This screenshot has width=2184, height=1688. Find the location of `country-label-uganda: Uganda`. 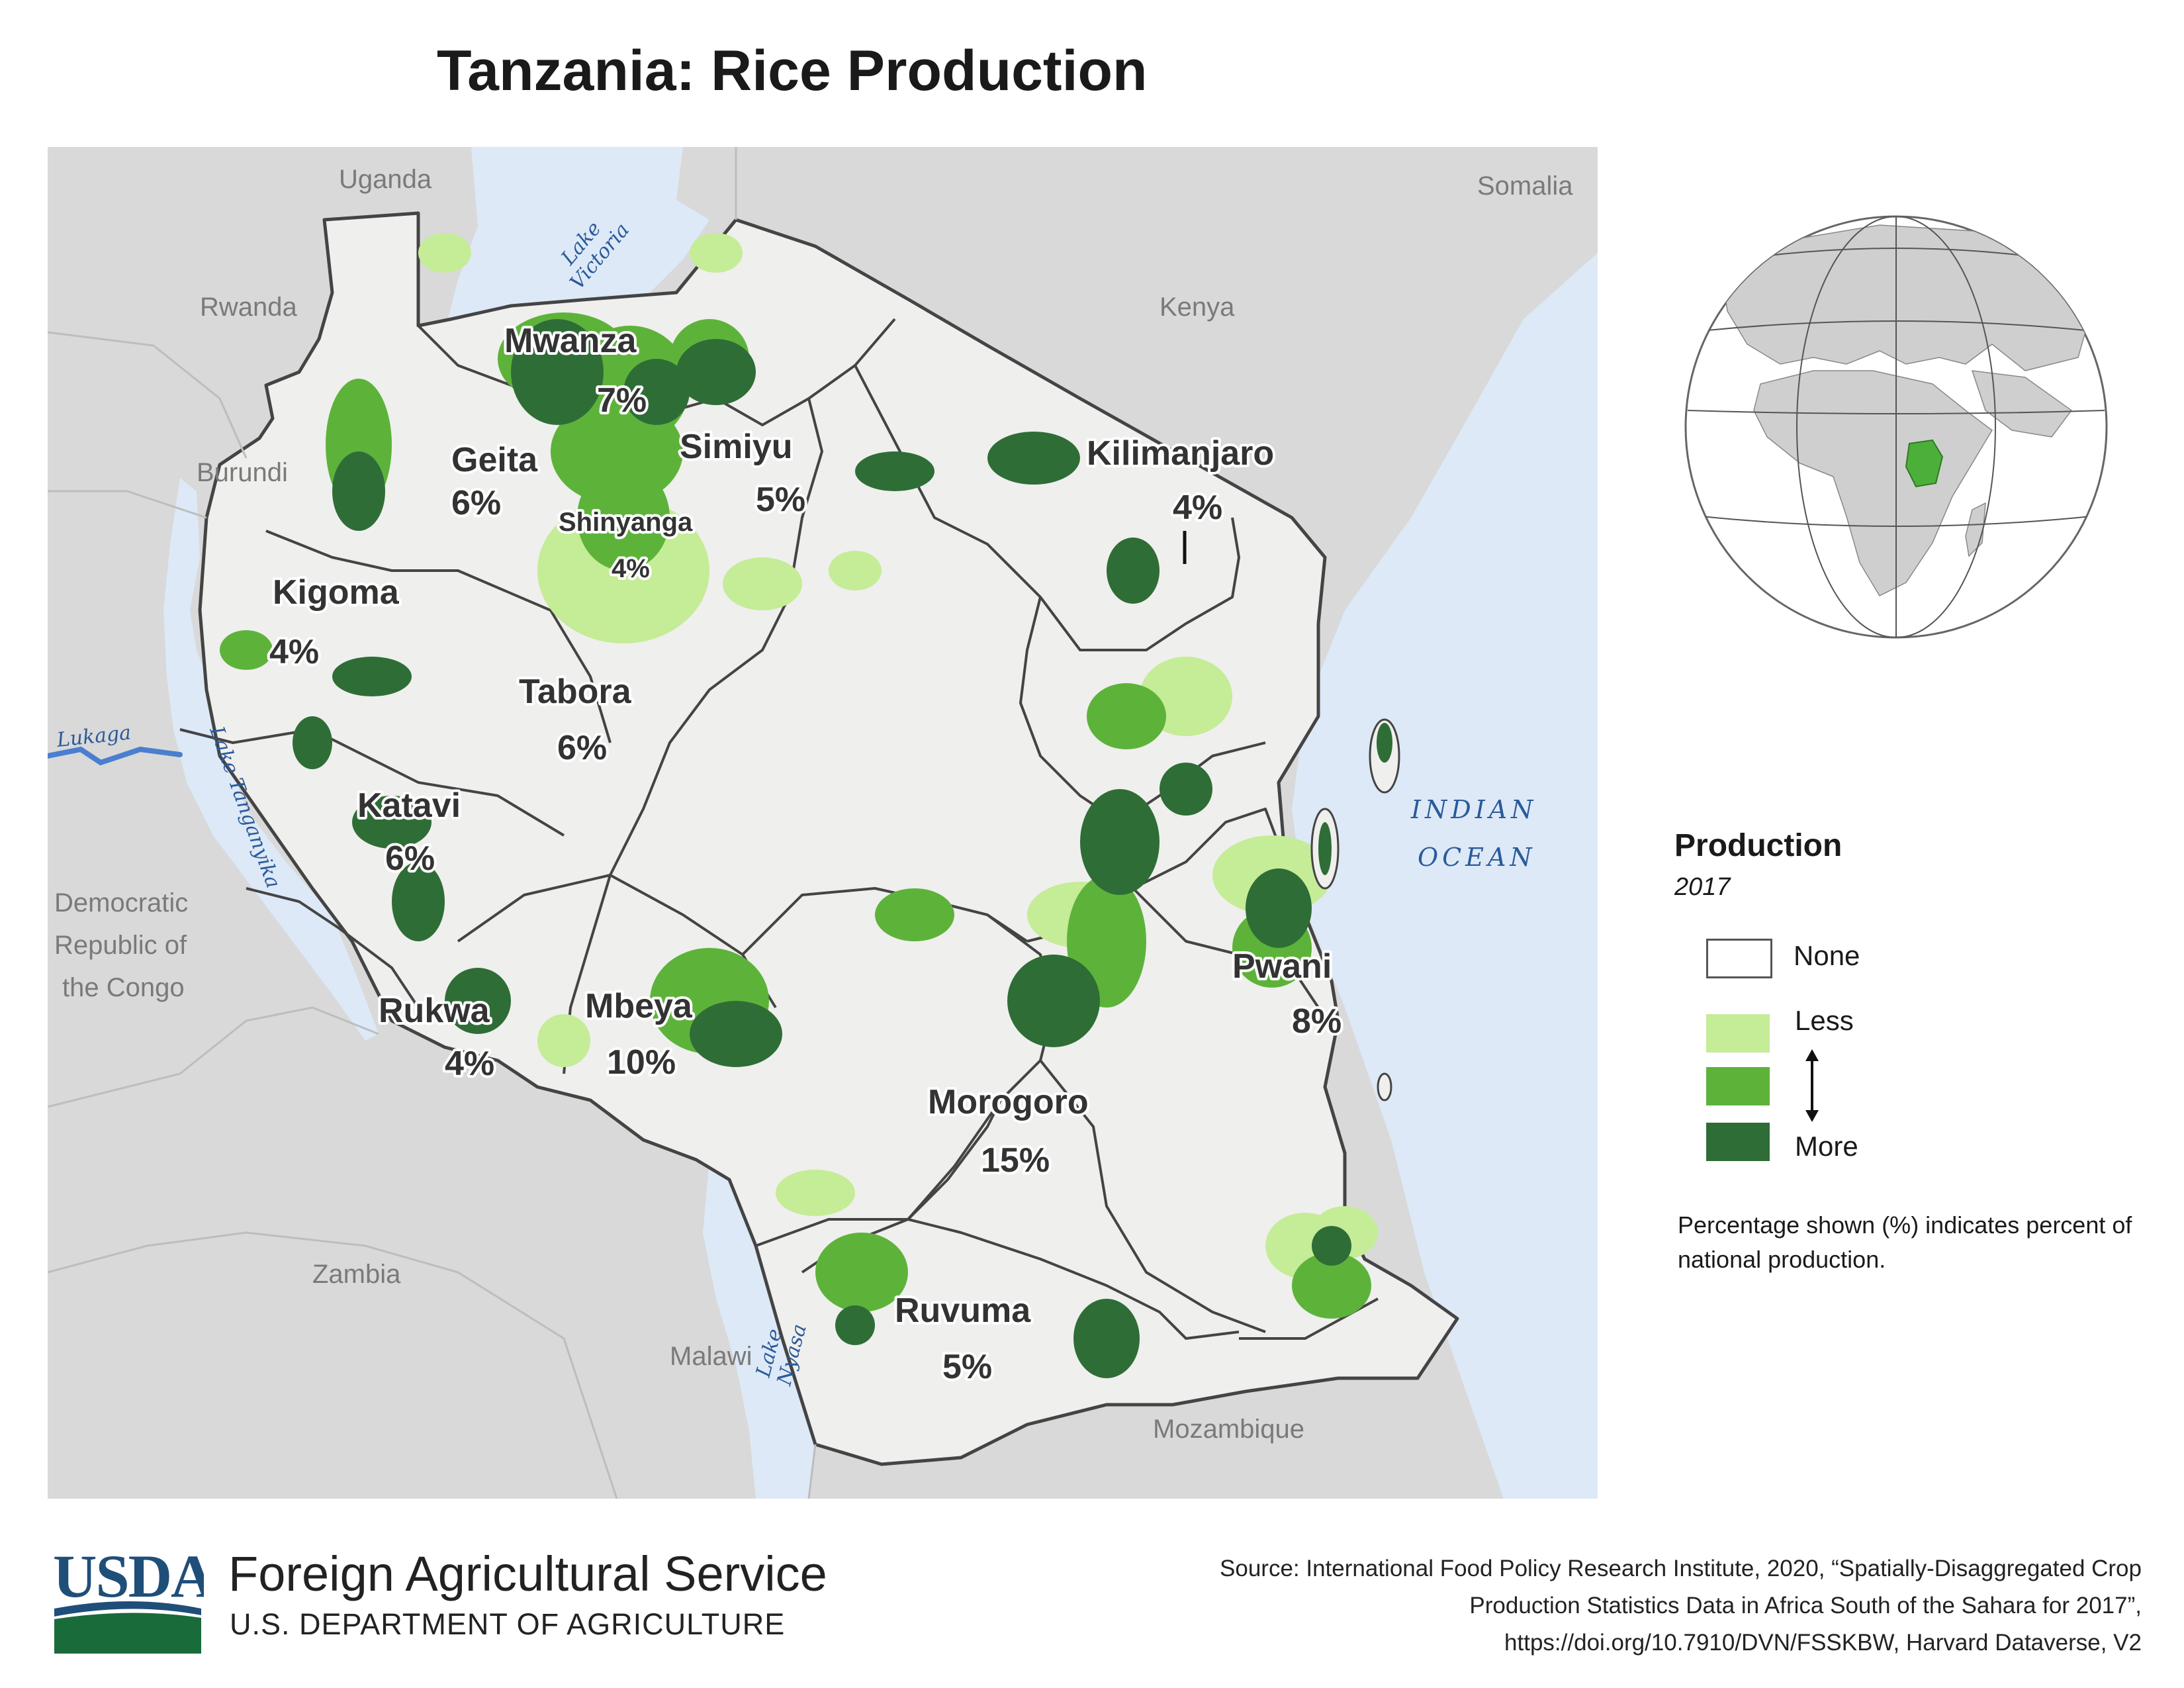

country-label-uganda: Uganda is located at coordinates (385, 179).